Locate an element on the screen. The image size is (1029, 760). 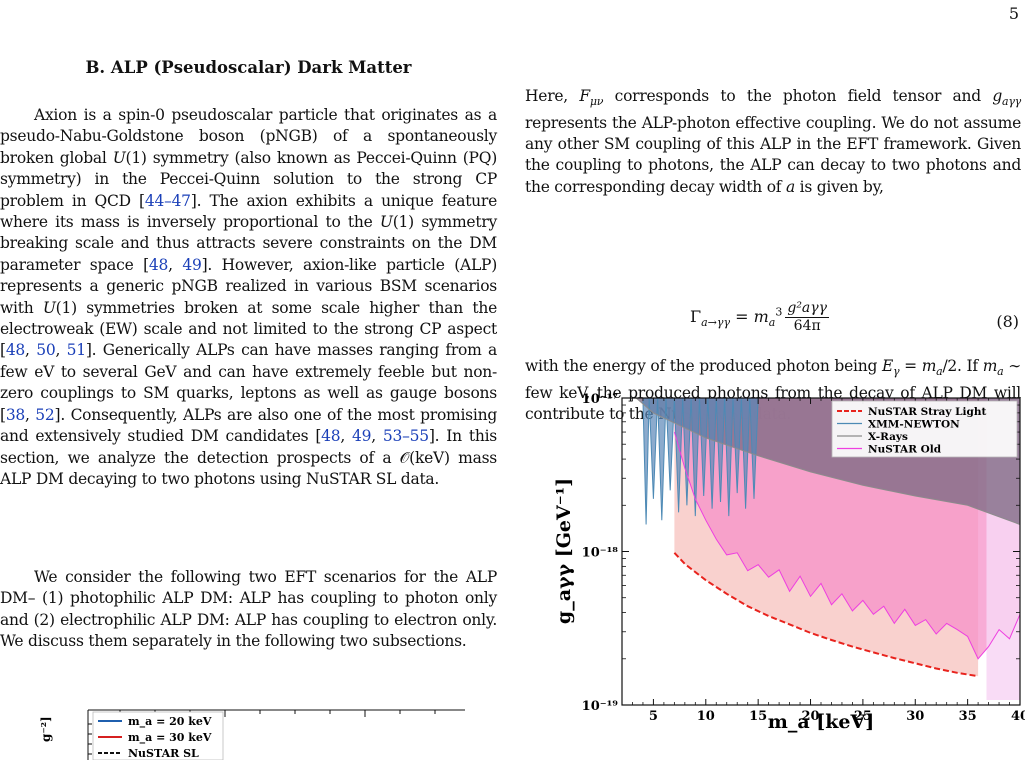
x-tick-label: 20 is located at coordinates (810, 716).